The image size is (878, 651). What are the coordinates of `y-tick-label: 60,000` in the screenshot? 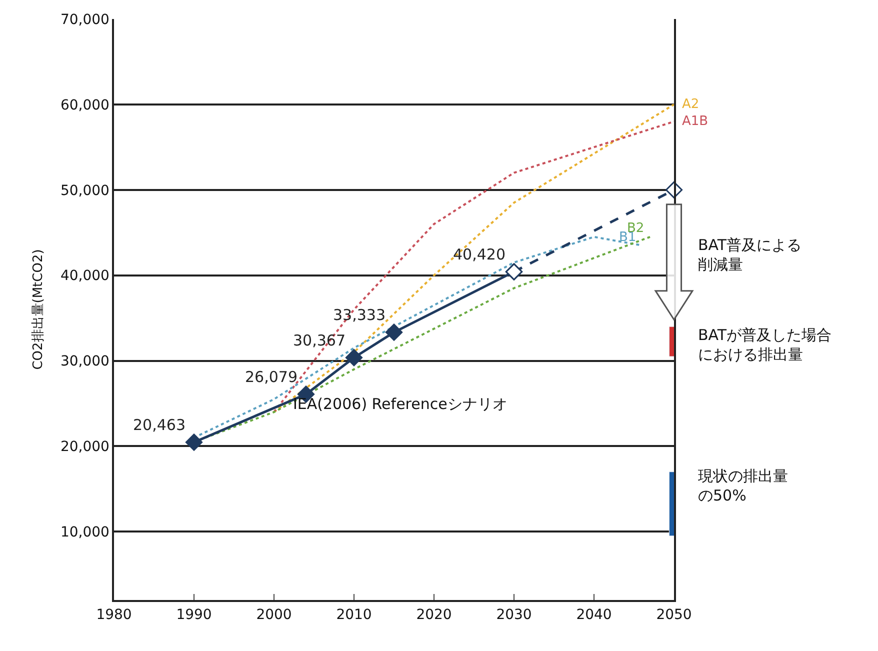 It's located at (85, 105).